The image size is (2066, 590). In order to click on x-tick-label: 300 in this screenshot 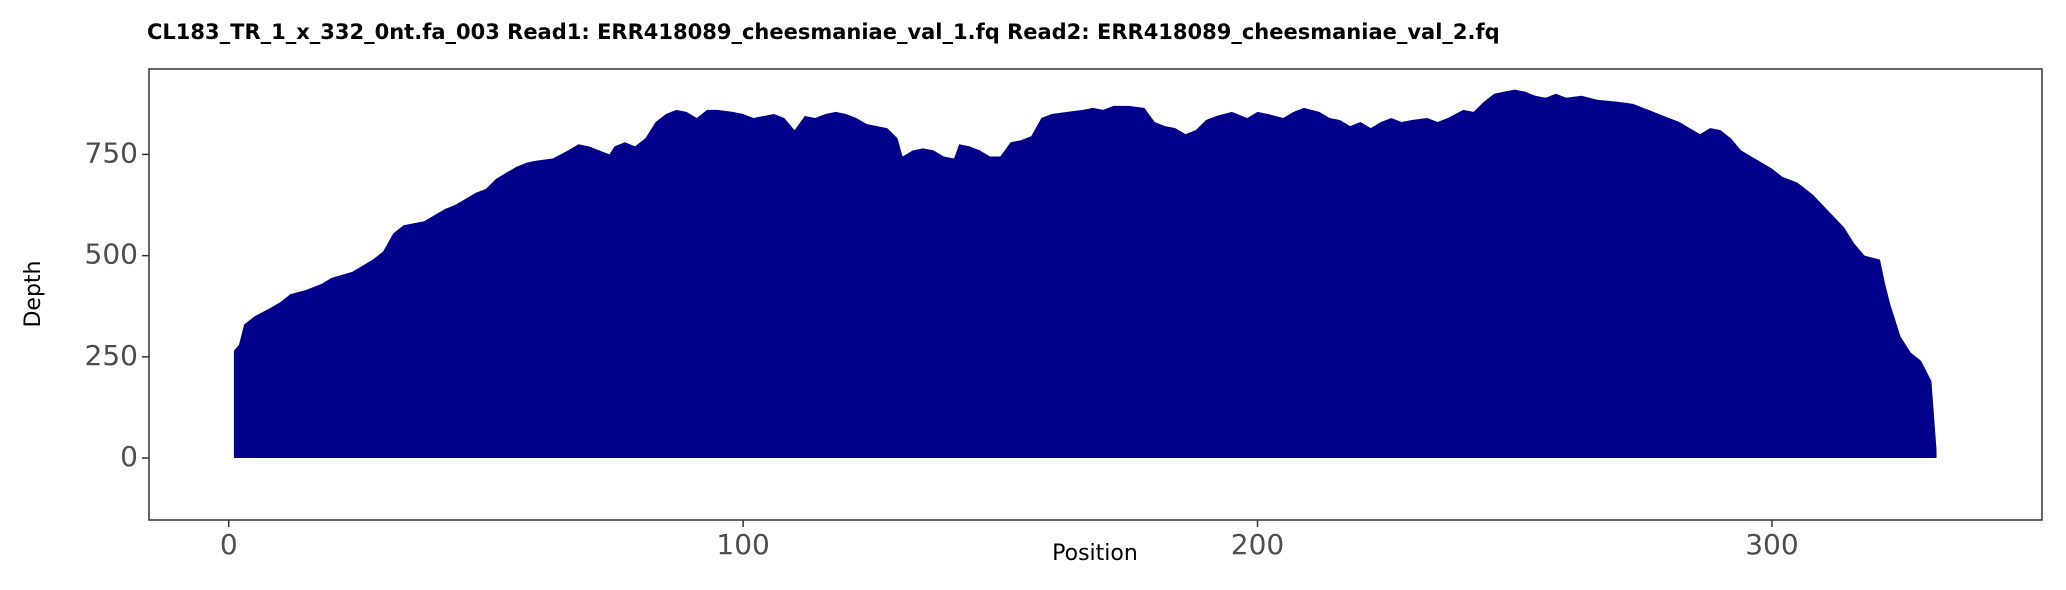, I will do `click(1771, 544)`.